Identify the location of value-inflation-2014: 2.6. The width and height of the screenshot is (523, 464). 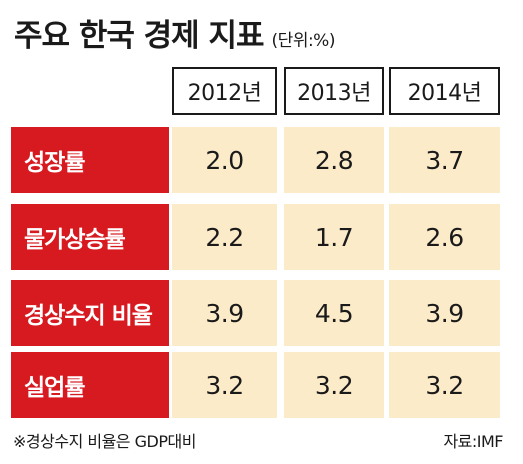
(444, 237).